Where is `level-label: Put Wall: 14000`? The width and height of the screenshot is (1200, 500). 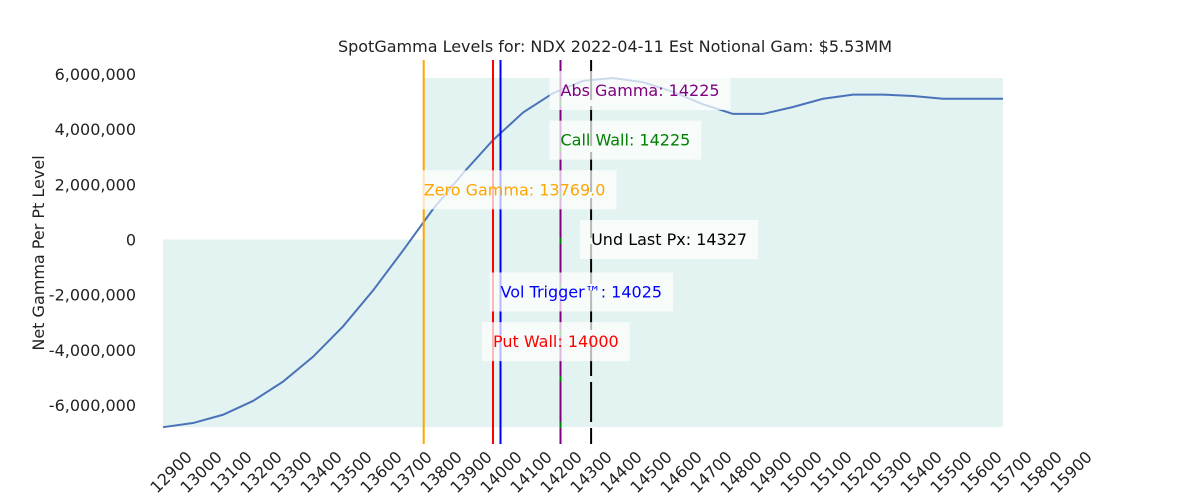
level-label: Put Wall: 14000 is located at coordinates (556, 341).